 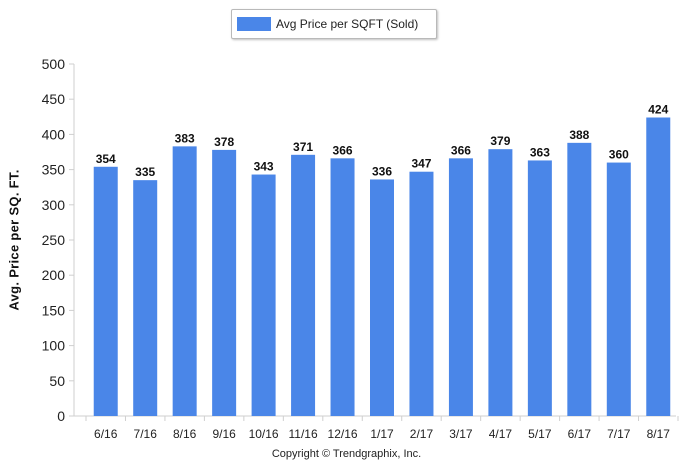 I want to click on y-tick-label: 200, so click(x=54, y=275).